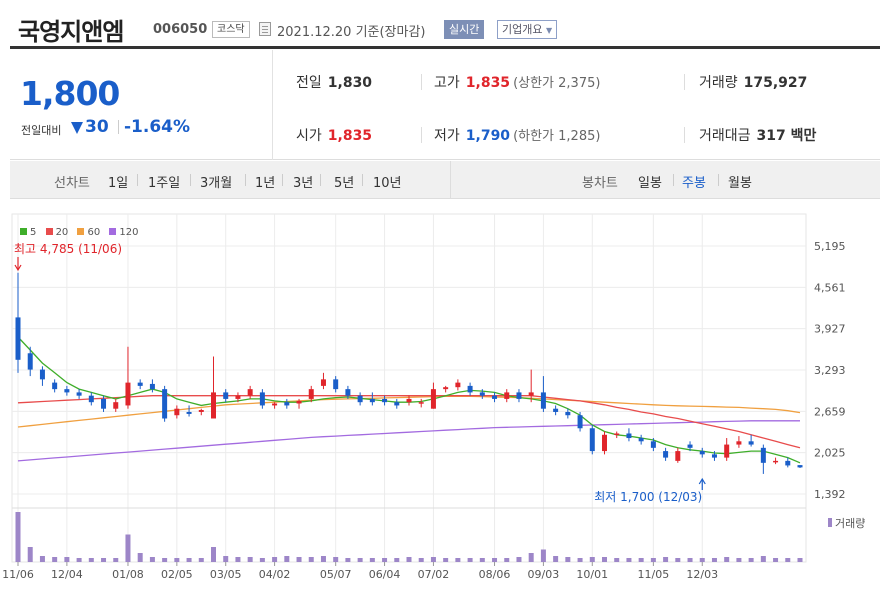  Describe the element at coordinates (62, 232) in the screenshot. I see `legend-label: 20` at that location.